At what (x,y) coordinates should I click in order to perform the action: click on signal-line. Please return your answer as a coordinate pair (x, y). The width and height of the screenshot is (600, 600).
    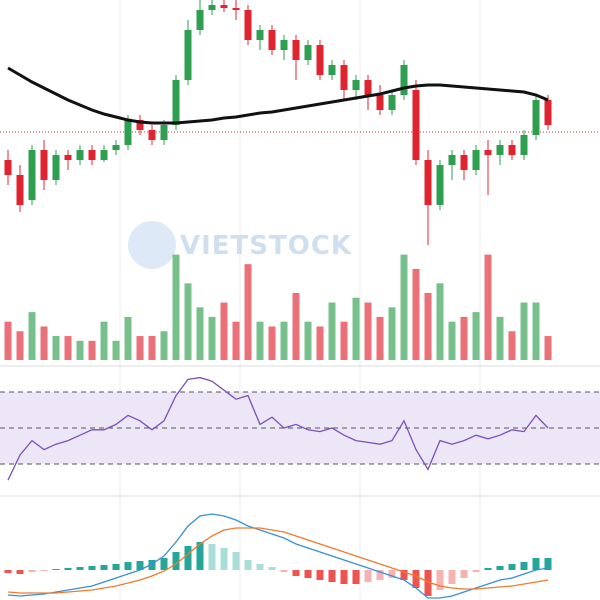
    Looking at the image, I should click on (278, 560).